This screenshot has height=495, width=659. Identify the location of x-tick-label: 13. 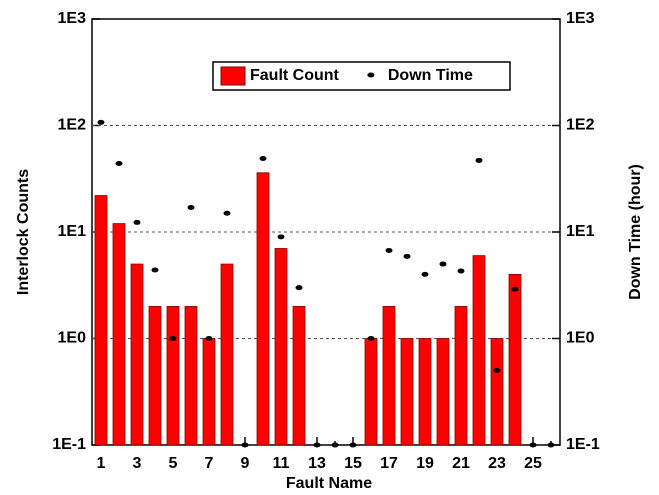
(317, 463).